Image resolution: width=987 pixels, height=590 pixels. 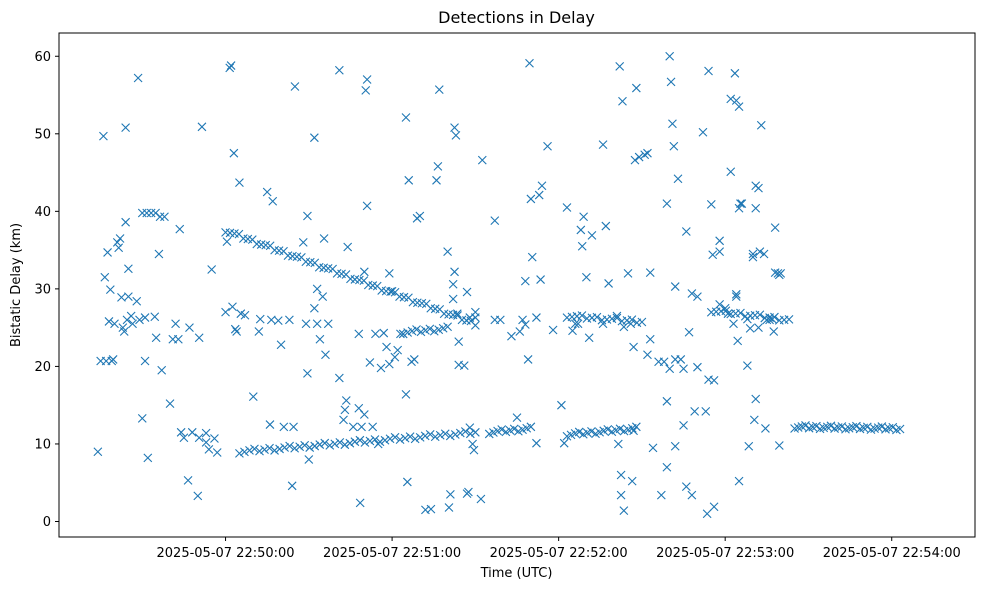 What do you see at coordinates (42, 57) in the screenshot?
I see `y-tick-label: 60` at bounding box center [42, 57].